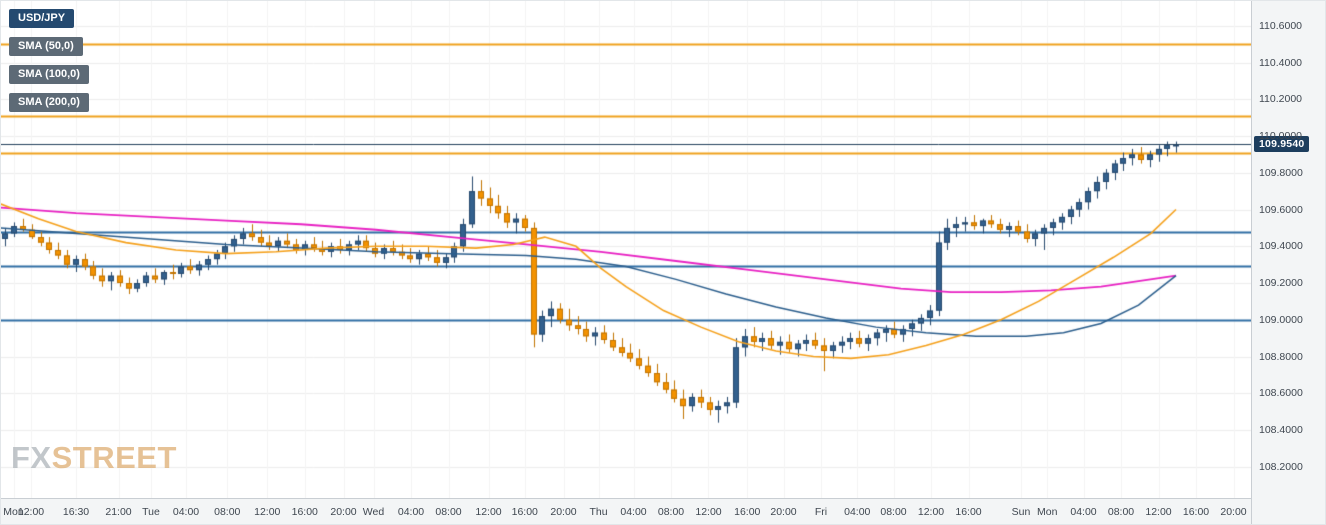 The image size is (1326, 525). I want to click on time-tick-label: Sun, so click(1021, 512).